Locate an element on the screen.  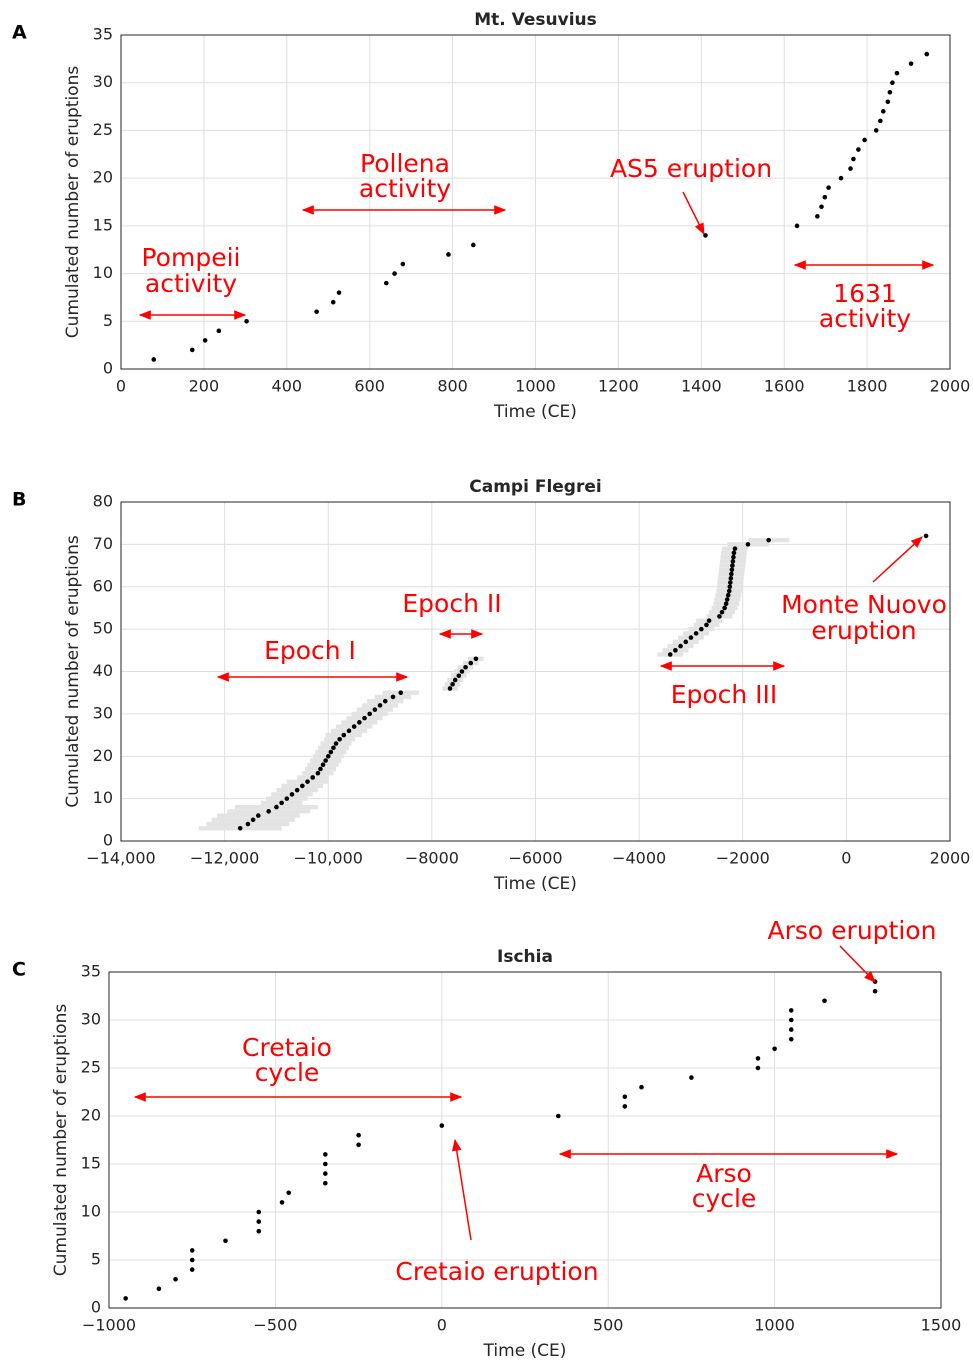
x-tick-label: 500 is located at coordinates (608, 1325).